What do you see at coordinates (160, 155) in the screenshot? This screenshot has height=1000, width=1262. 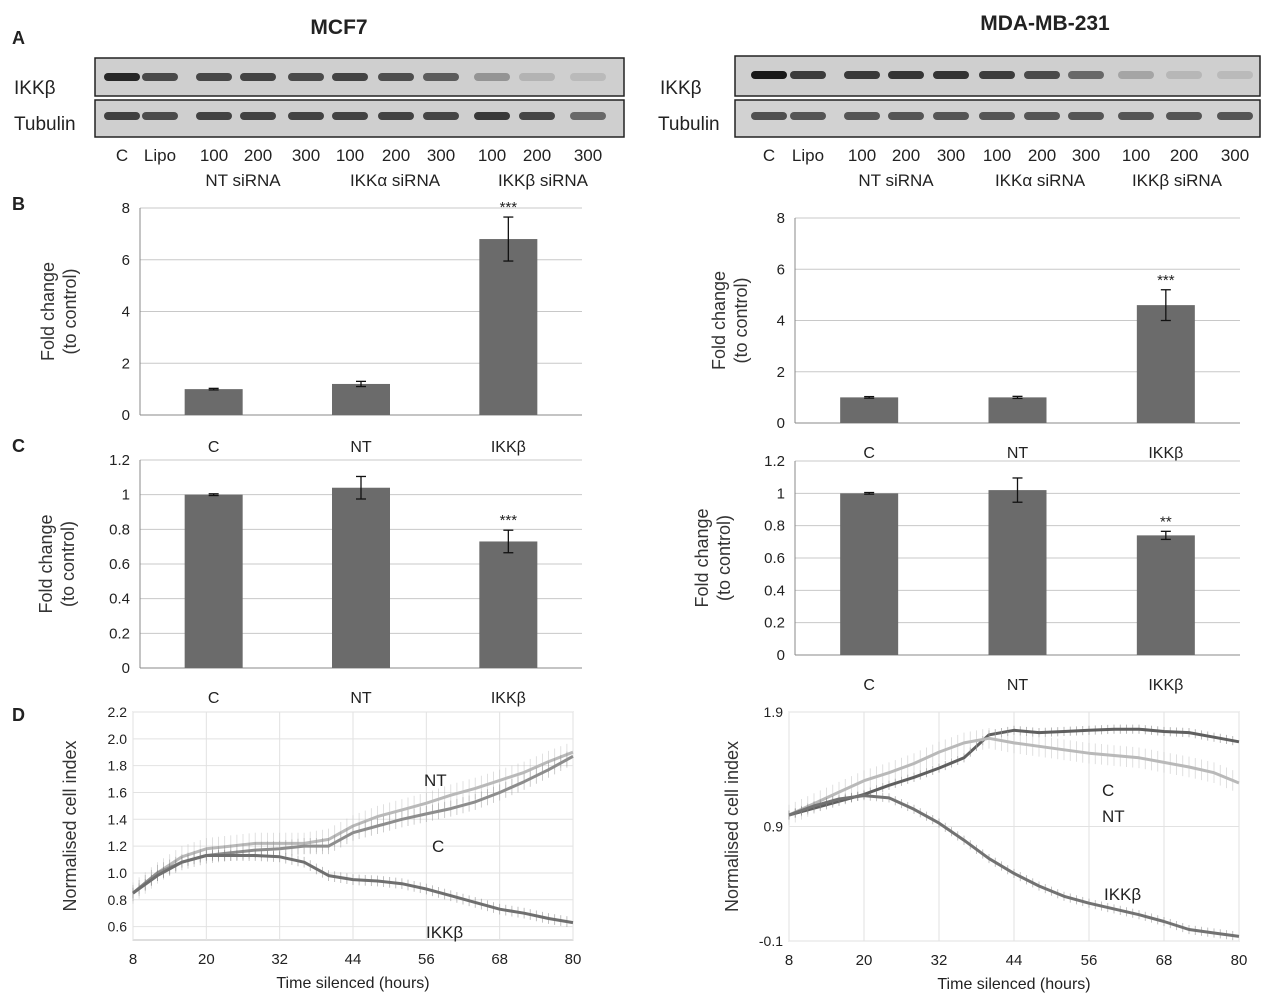 I see `lane-label: Lipo` at bounding box center [160, 155].